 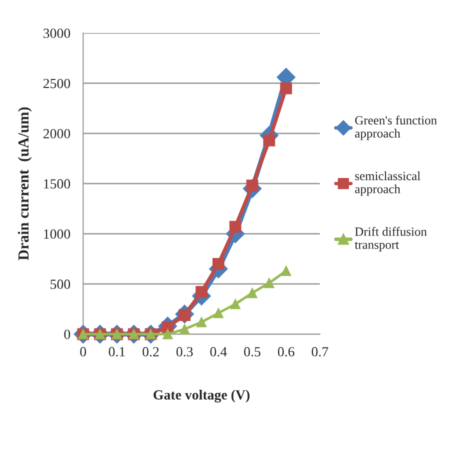 What do you see at coordinates (83, 351) in the screenshot?
I see `x-tick-label: 0` at bounding box center [83, 351].